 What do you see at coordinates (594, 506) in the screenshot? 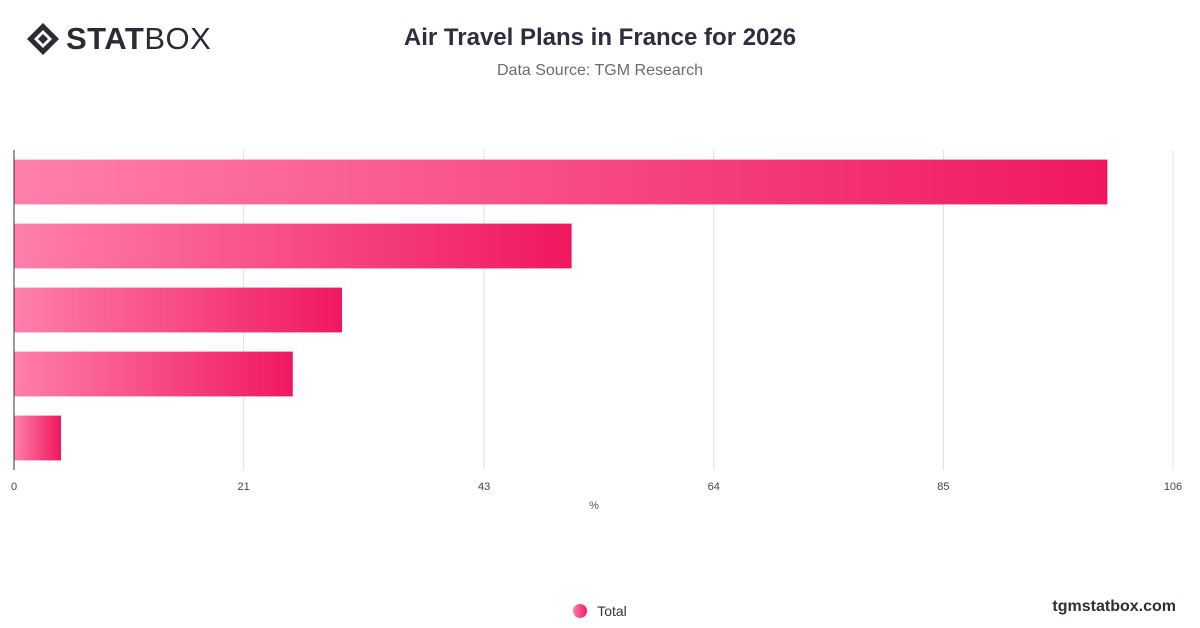
I see `x-axis-label: %` at bounding box center [594, 506].